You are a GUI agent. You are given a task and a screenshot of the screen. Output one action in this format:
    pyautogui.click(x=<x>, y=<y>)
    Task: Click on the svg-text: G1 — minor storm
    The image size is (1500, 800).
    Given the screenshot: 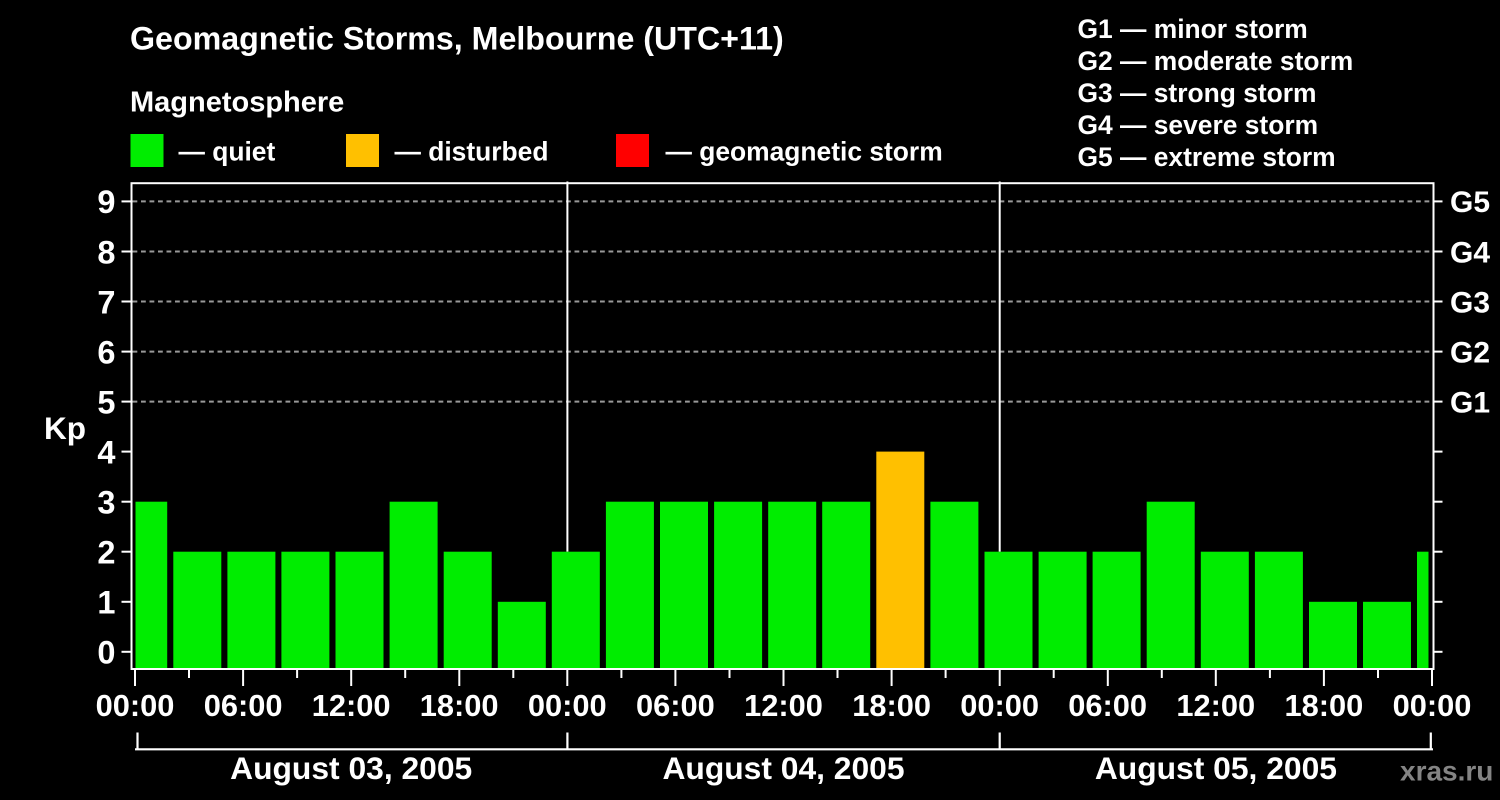 What is the action you would take?
    pyautogui.click(x=1193, y=29)
    